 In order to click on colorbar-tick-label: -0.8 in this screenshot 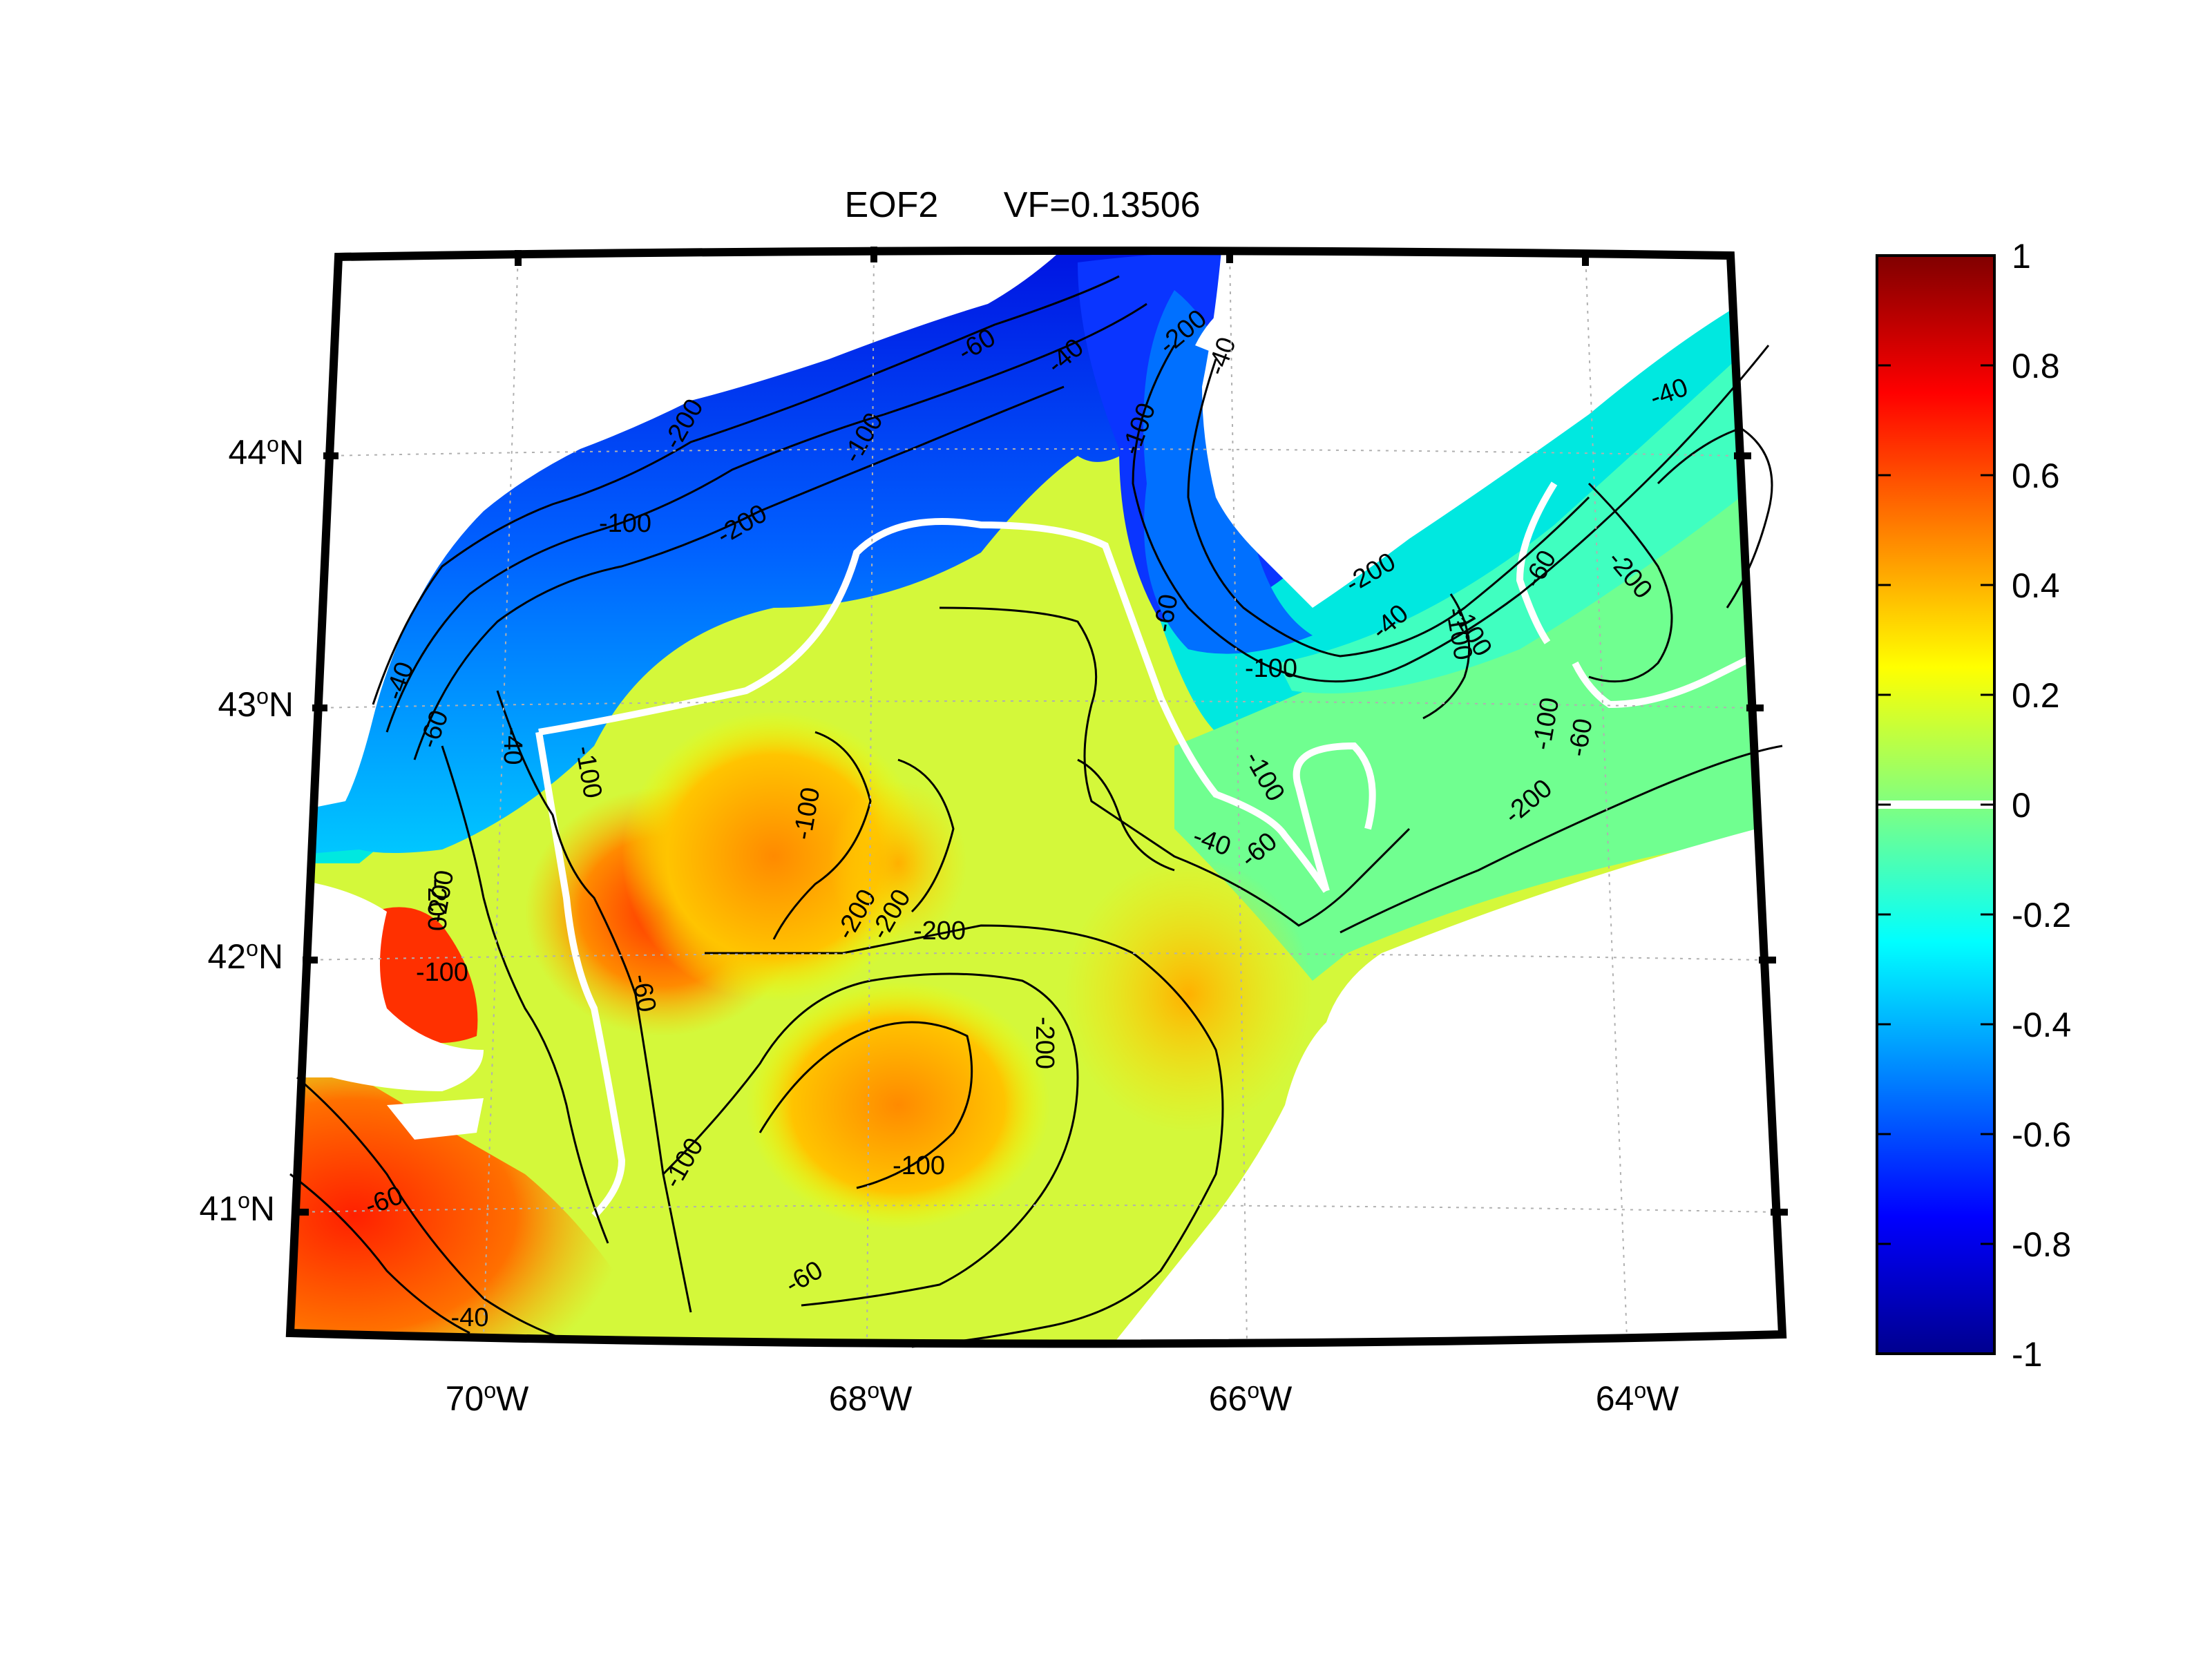, I will do `click(2041, 1244)`.